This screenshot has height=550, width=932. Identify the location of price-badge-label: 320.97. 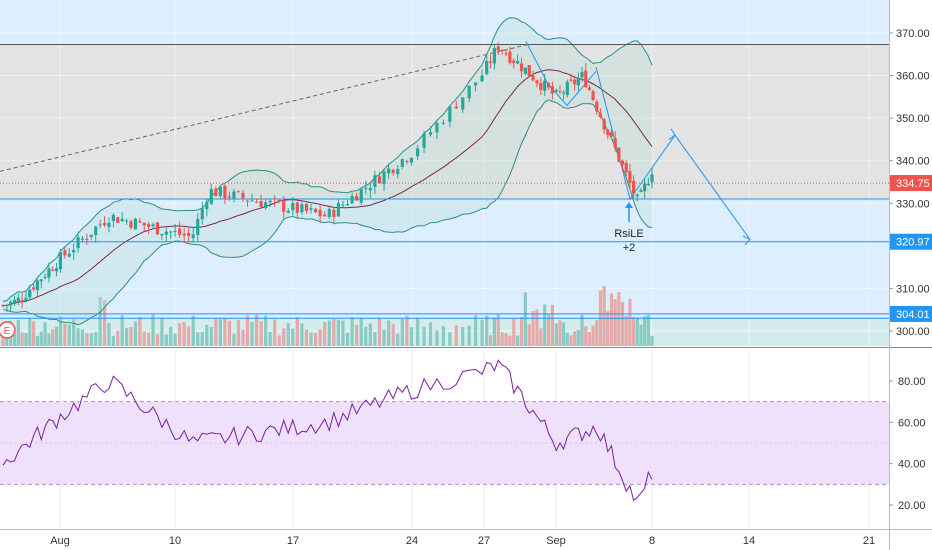
(913, 243).